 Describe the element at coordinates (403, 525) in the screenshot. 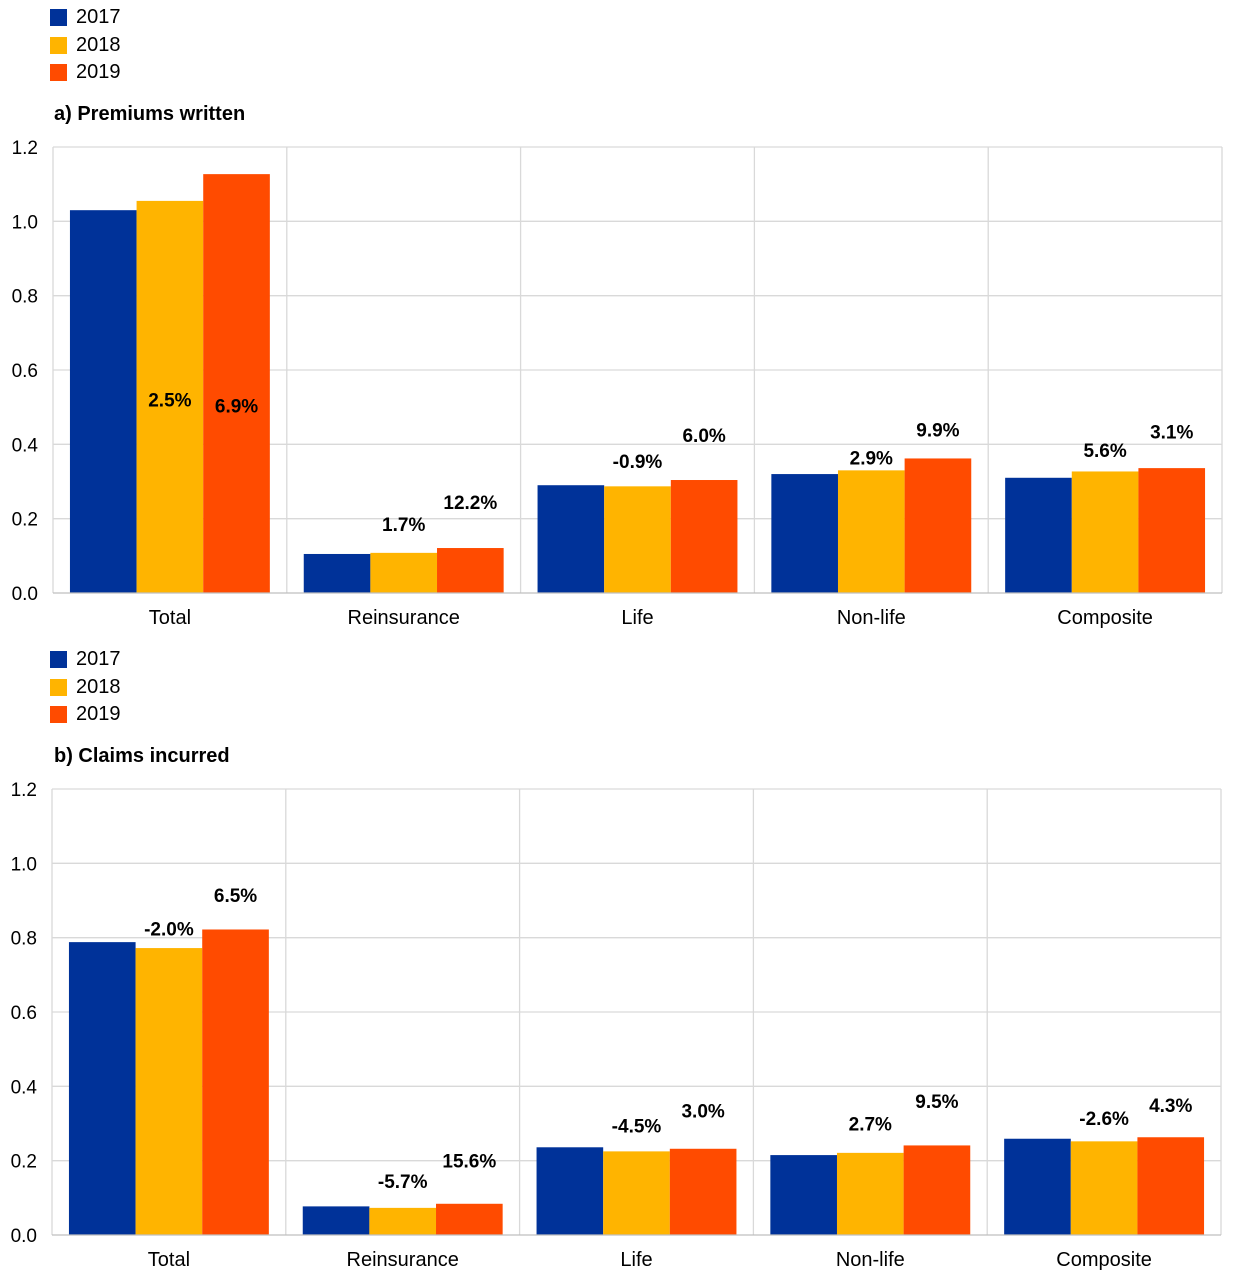

I see `data-label: 1.7%` at that location.